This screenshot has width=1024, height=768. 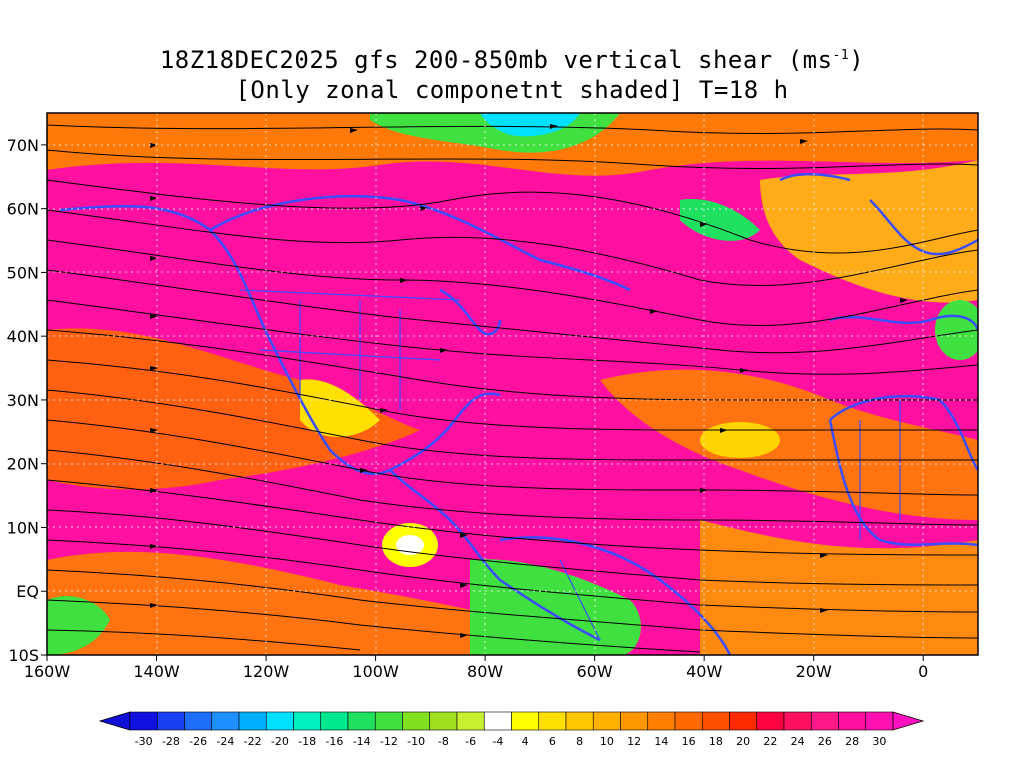 What do you see at coordinates (814, 671) in the screenshot?
I see `lon-tick-label: 20W` at bounding box center [814, 671].